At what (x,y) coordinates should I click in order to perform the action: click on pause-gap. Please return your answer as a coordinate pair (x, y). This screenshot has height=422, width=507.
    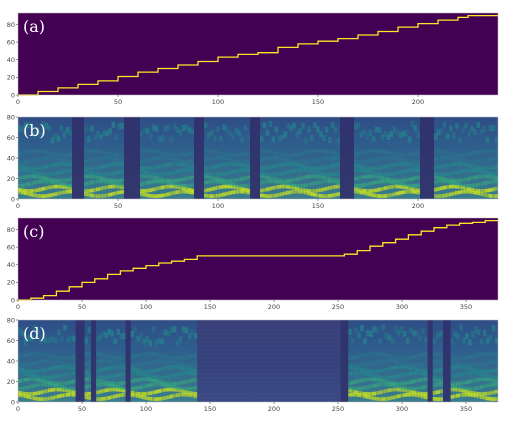
    Looking at the image, I should click on (430, 361).